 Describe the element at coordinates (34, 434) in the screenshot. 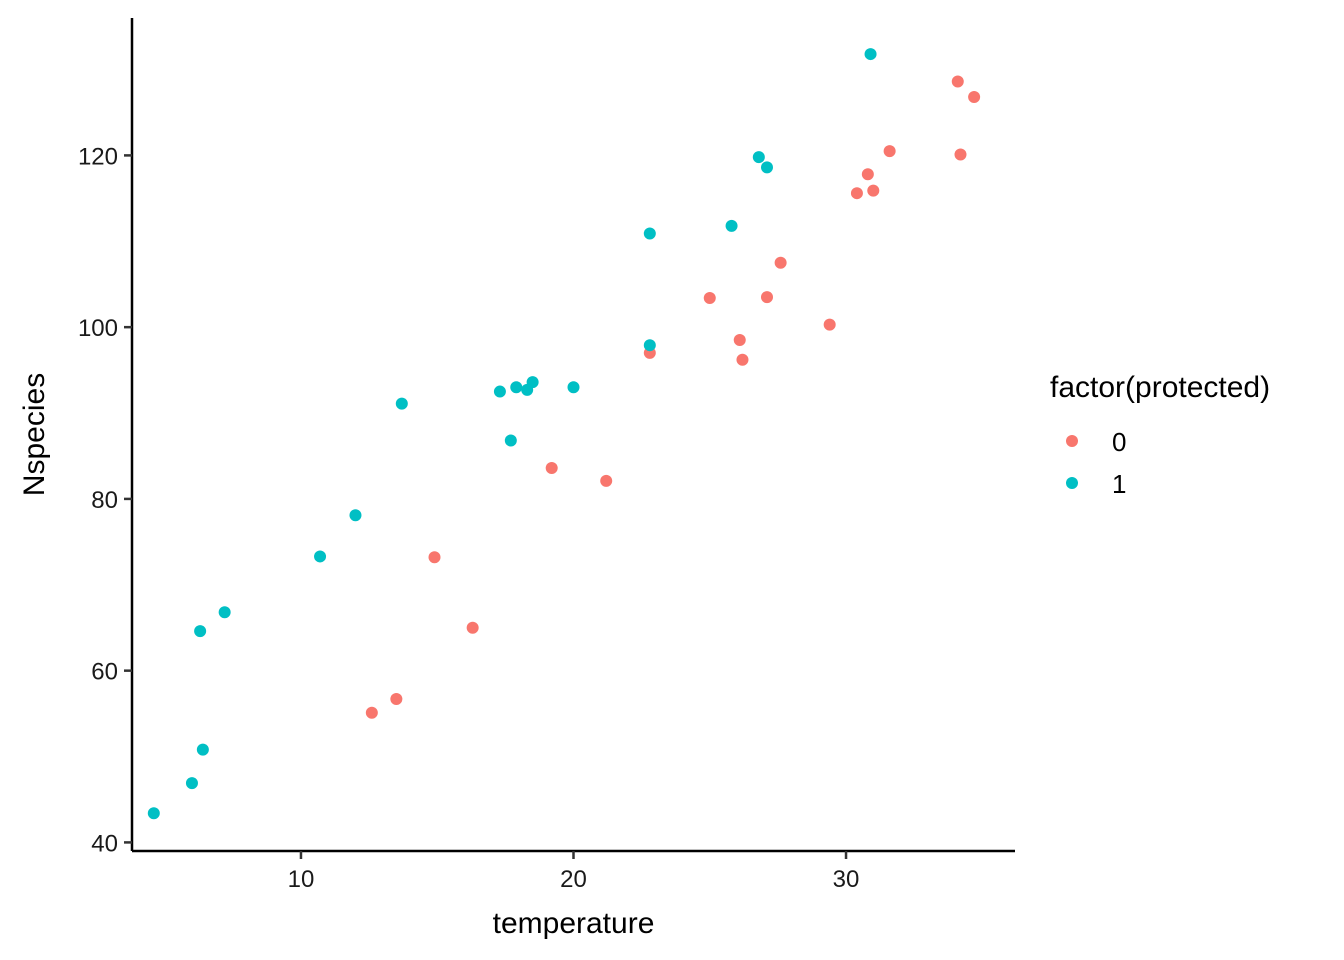

I see `y-axis-title: Nspecies` at that location.